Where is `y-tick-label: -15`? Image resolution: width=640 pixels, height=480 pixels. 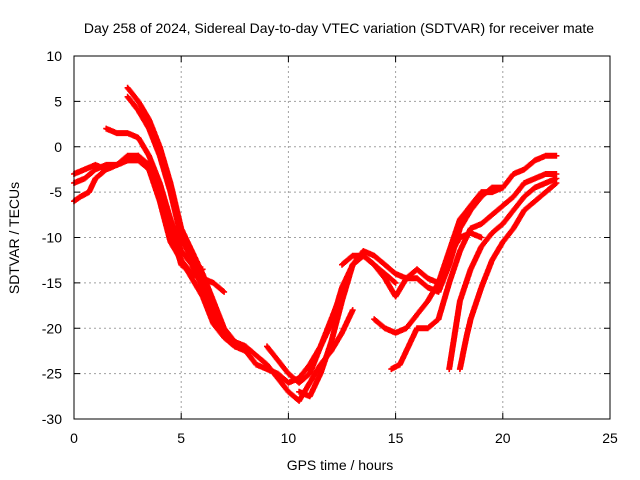
y-tick-label: -15 is located at coordinates (52, 283).